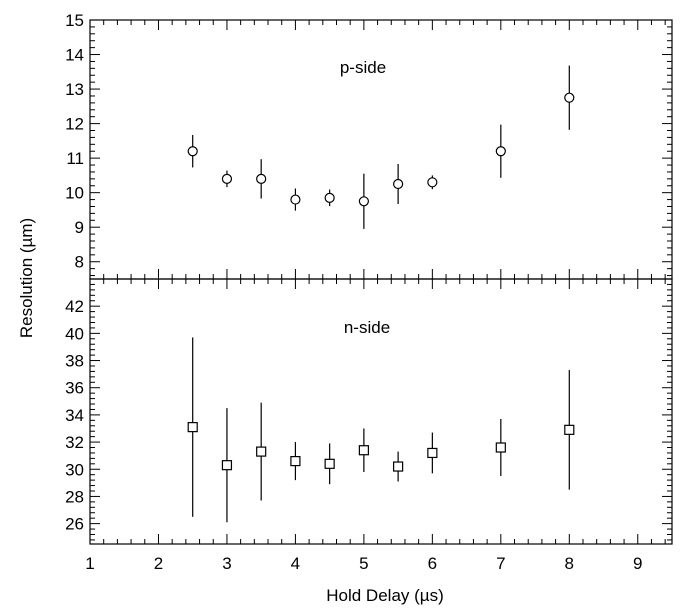  I want to click on panel-label: p-side, so click(363, 67).